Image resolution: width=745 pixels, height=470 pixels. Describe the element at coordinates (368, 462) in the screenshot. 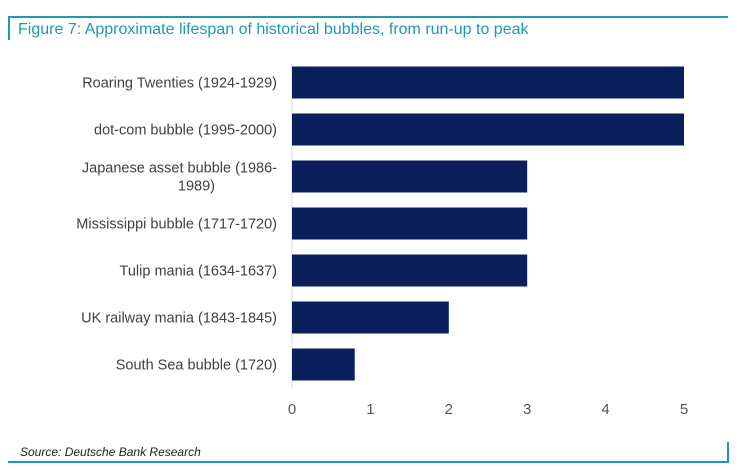

I see `footer-rule` at that location.